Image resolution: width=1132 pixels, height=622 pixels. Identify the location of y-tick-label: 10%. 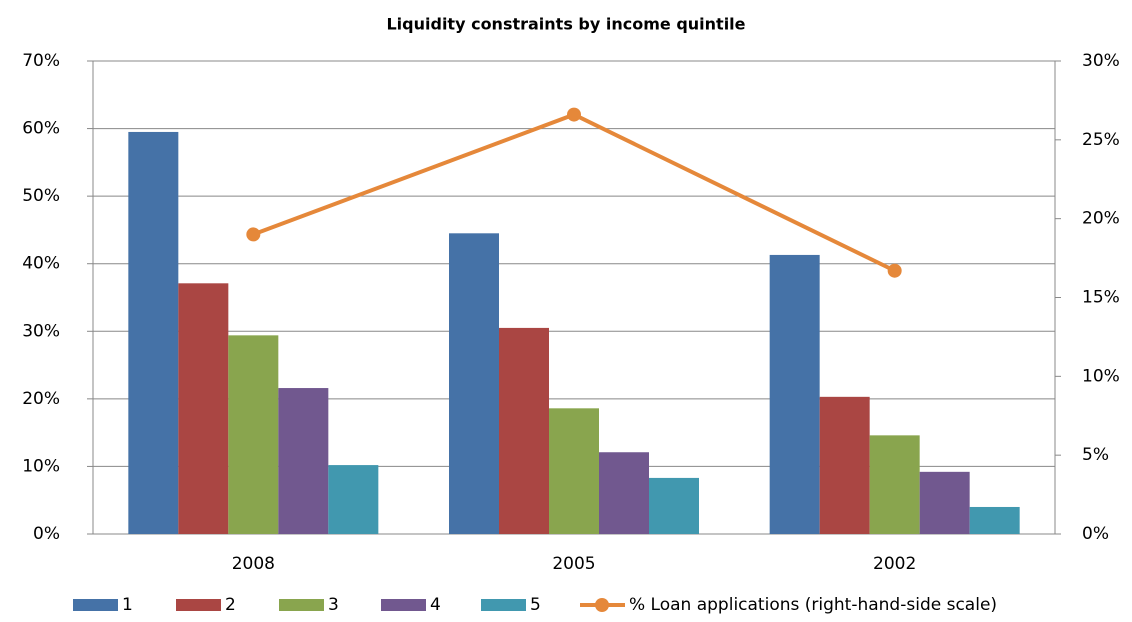
(41, 466).